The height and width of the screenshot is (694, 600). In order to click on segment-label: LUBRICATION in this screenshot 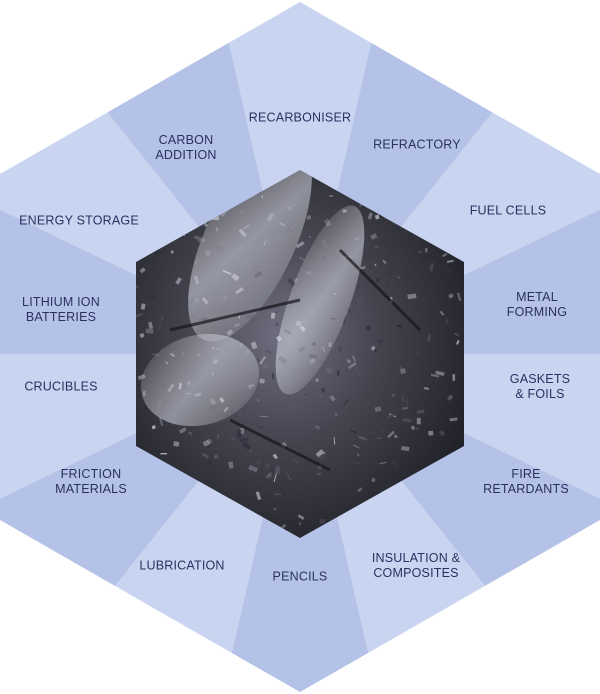, I will do `click(182, 565)`.